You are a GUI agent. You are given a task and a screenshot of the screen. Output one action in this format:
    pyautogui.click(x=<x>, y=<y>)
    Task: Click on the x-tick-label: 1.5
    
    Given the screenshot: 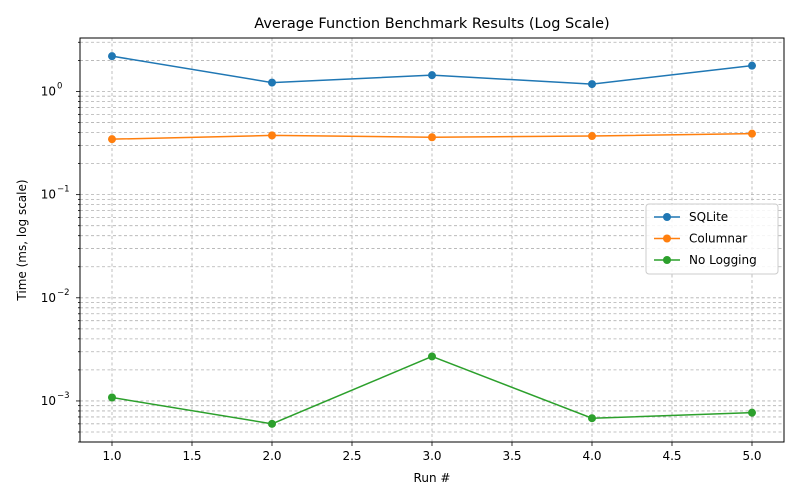 What is the action you would take?
    pyautogui.click(x=191, y=456)
    